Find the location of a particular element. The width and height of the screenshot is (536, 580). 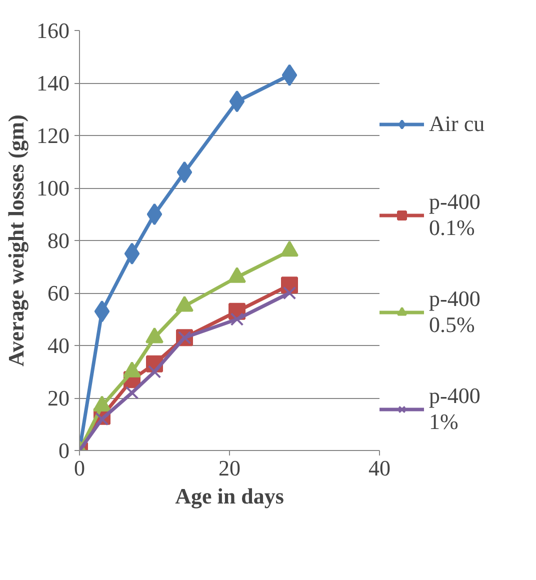

x-tick-label: 20 is located at coordinates (229, 468).